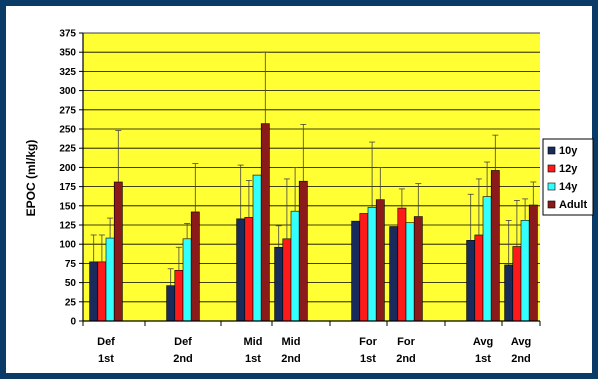 The width and height of the screenshot is (598, 379). What do you see at coordinates (568, 169) in the screenshot?
I see `legend-label: 12y` at bounding box center [568, 169].